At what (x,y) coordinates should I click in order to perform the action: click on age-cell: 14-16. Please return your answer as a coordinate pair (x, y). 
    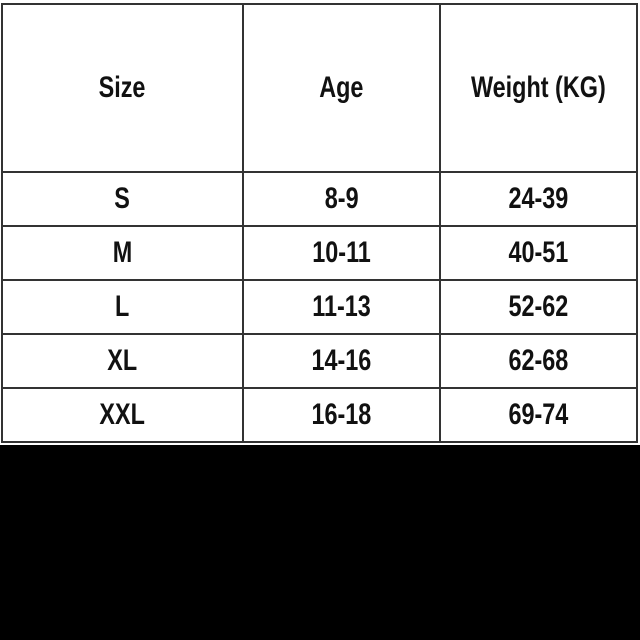
    Looking at the image, I should click on (341, 361).